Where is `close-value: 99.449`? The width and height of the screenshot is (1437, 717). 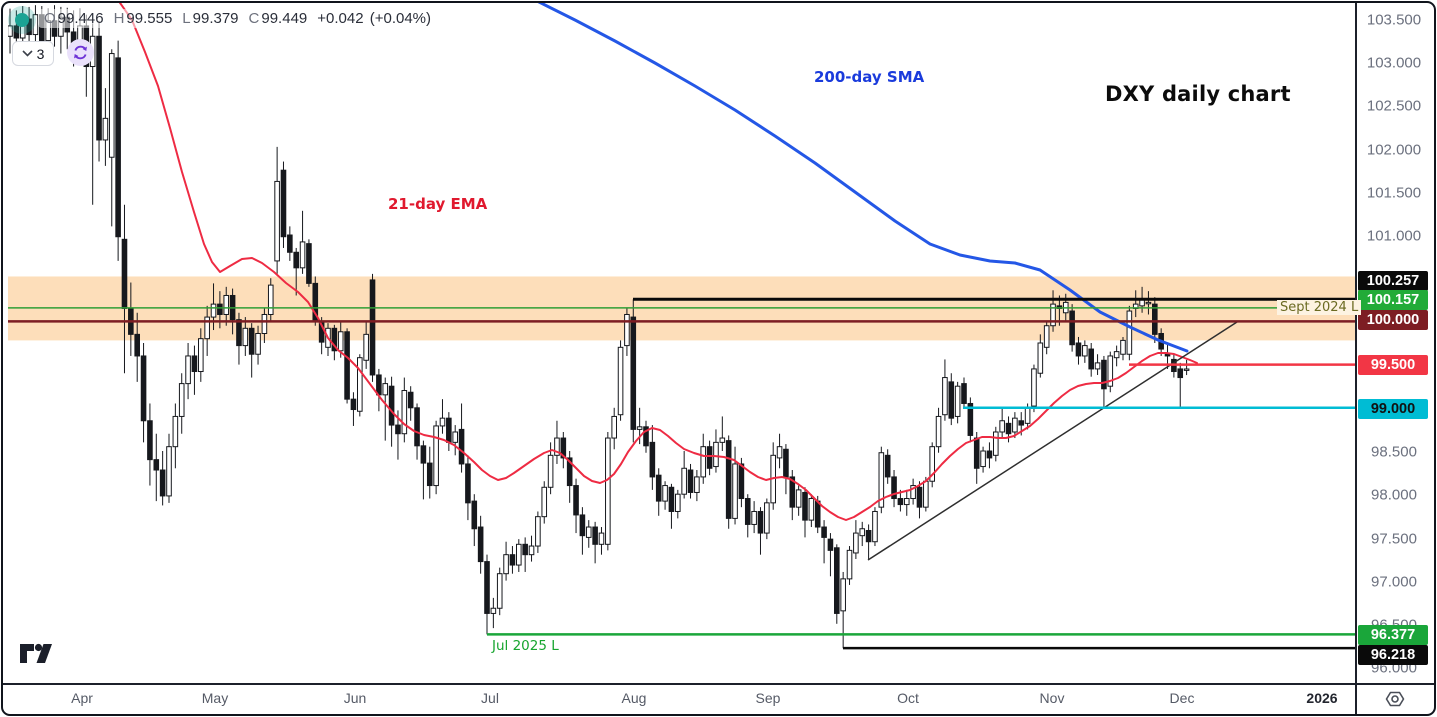
close-value: 99.449 is located at coordinates (284, 18).